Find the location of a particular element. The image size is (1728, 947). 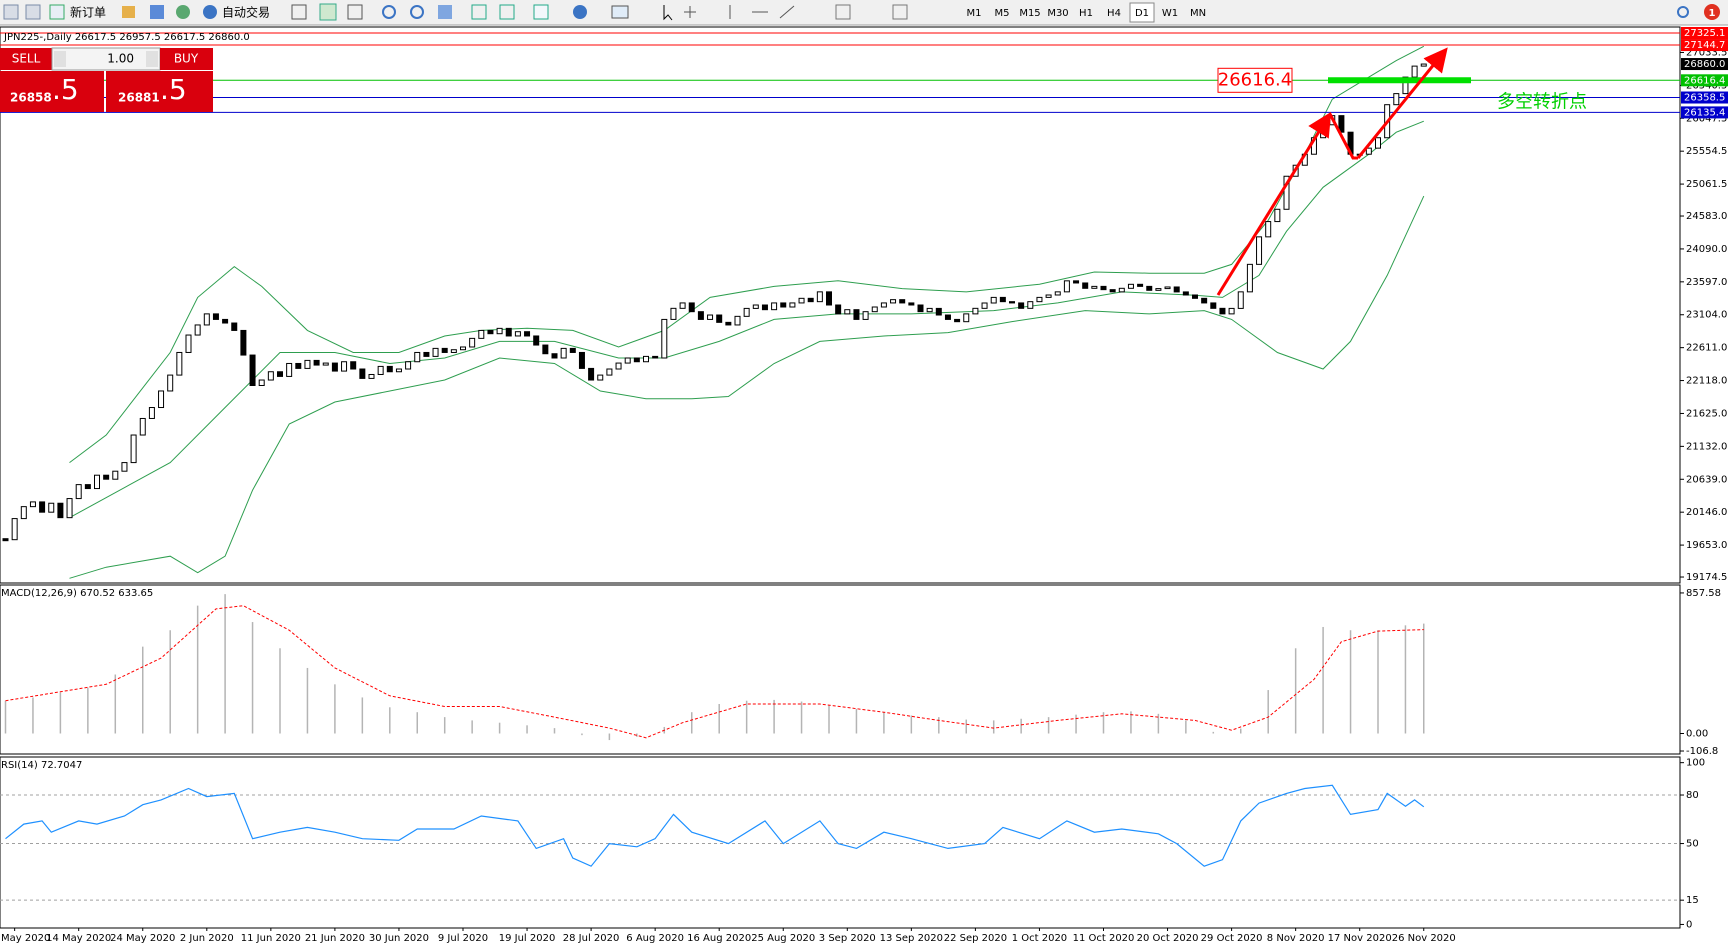

bid-box is located at coordinates (52, 91).